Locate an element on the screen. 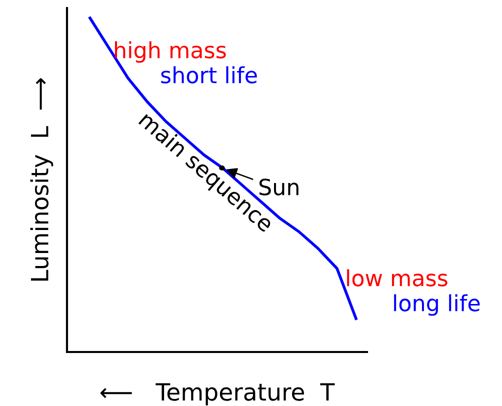  text: long life is located at coordinates (437, 305).